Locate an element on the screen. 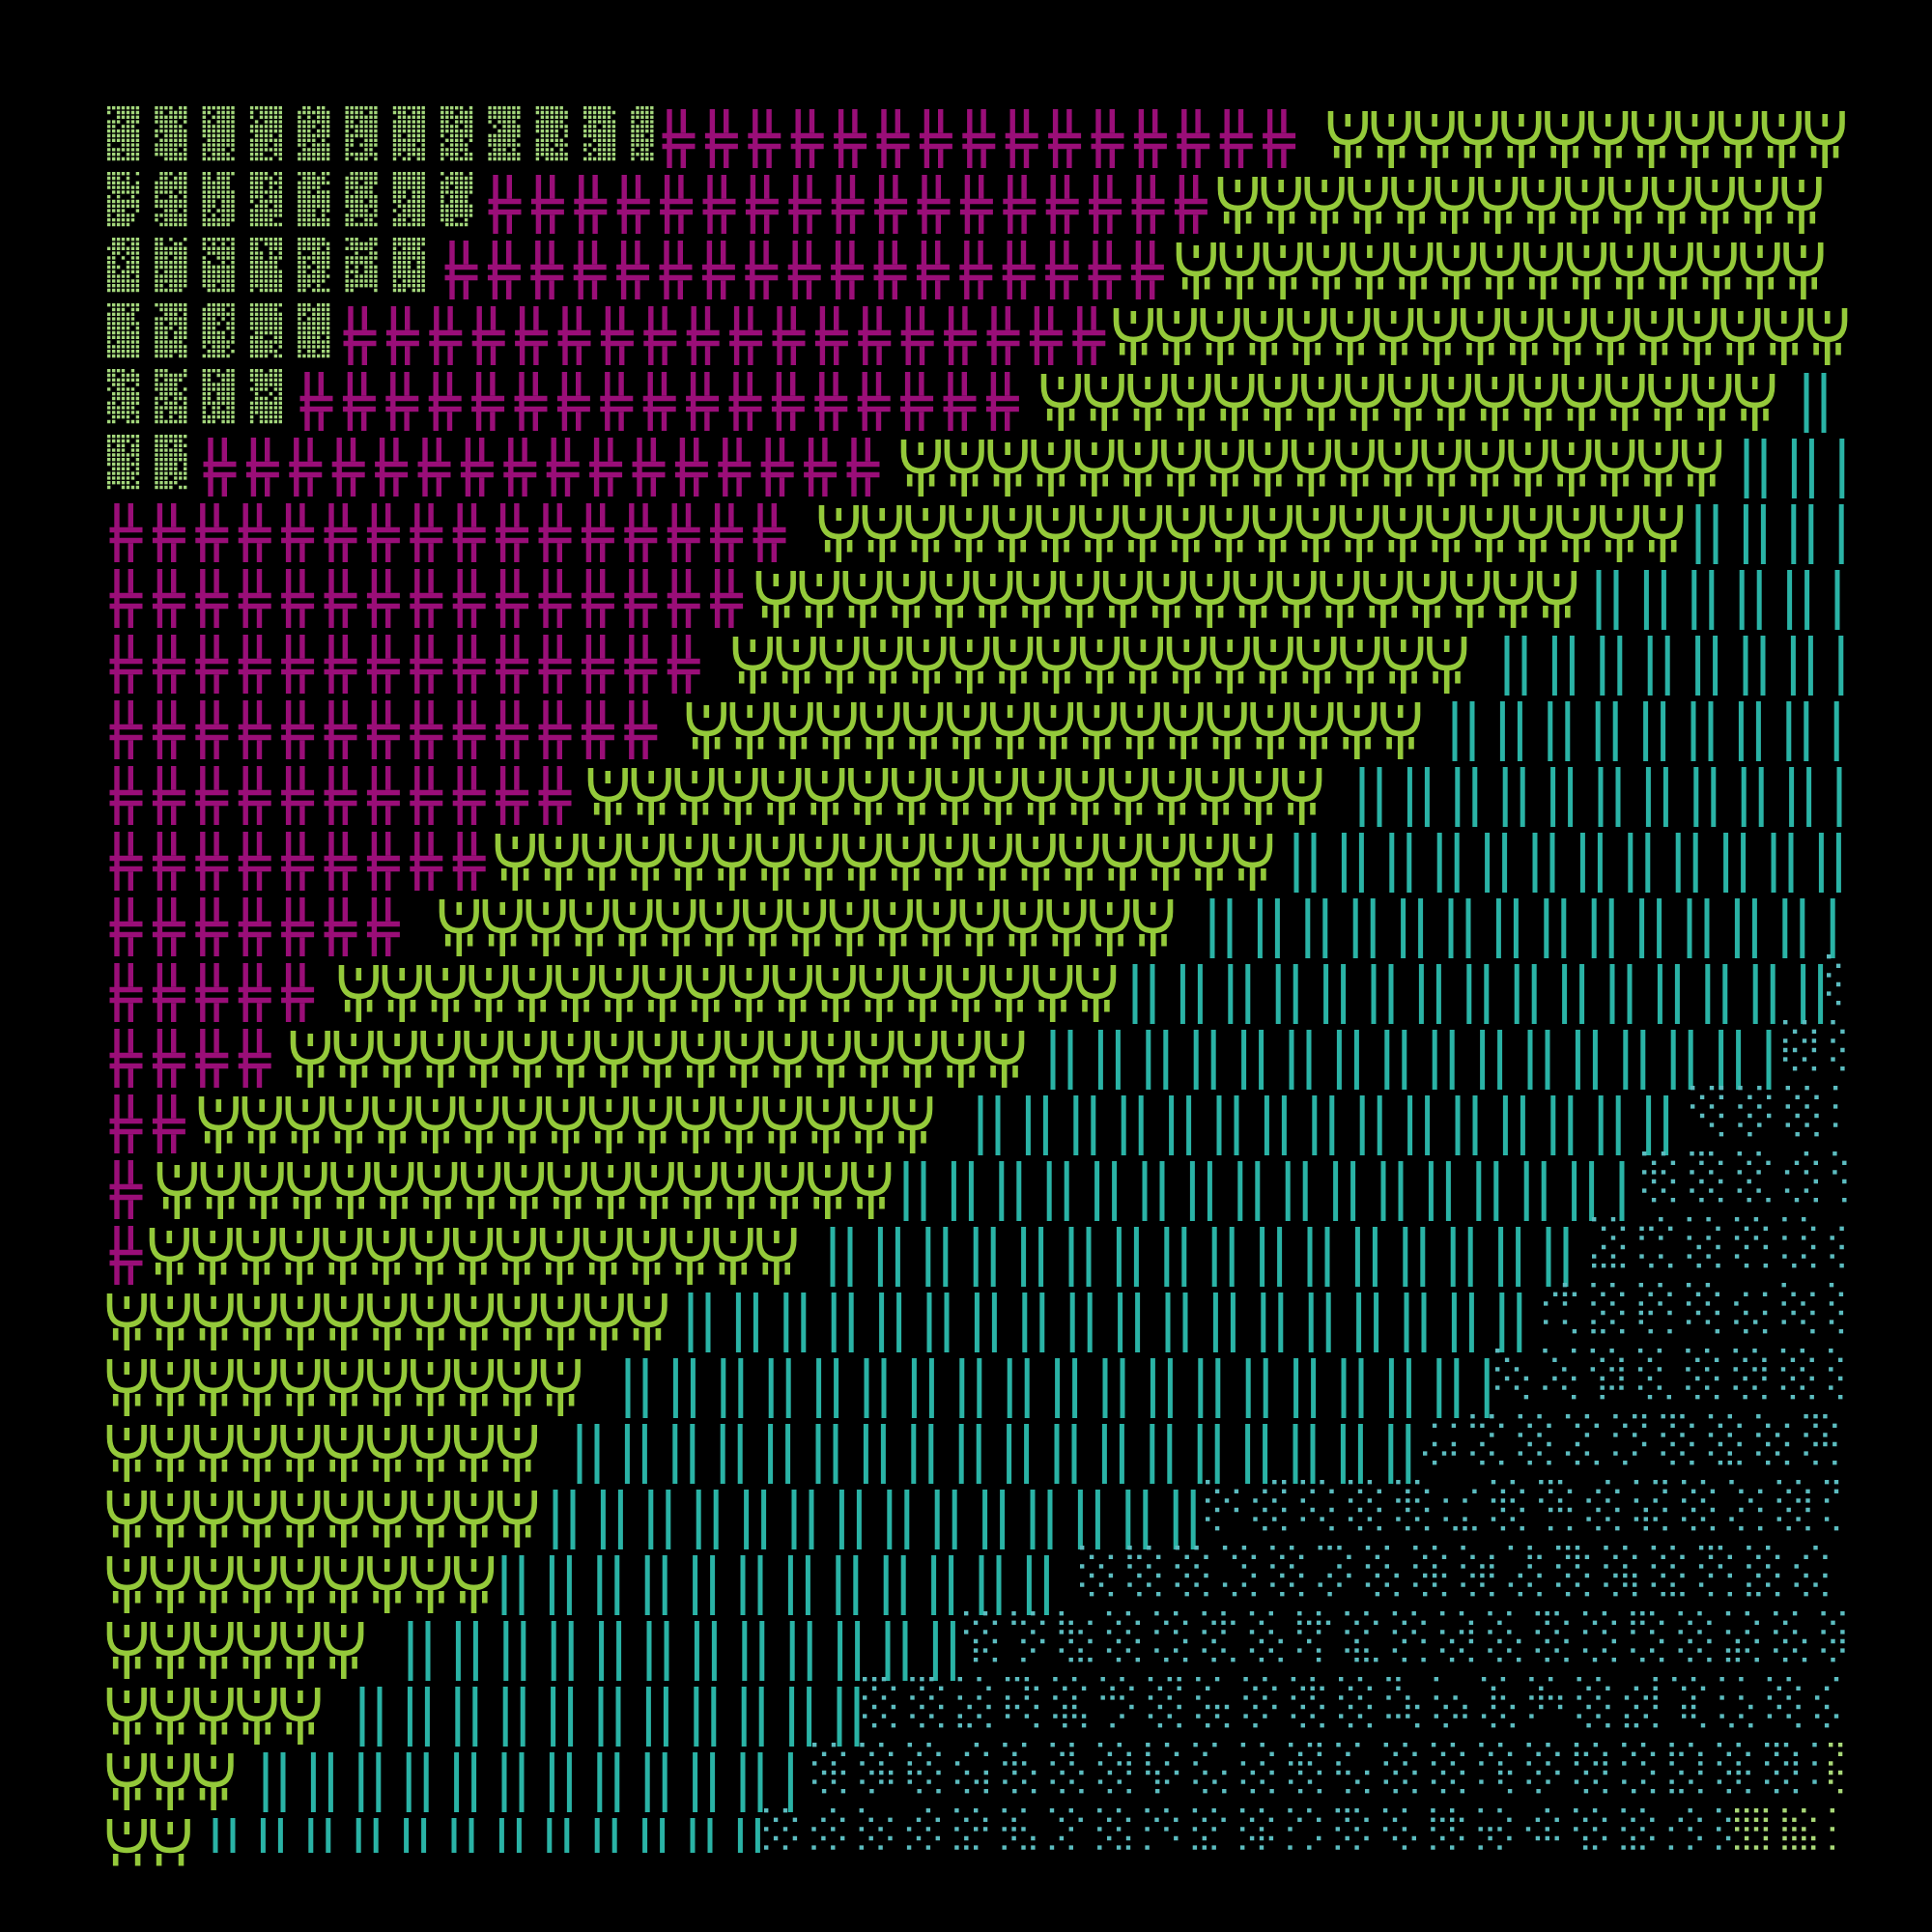 The height and width of the screenshot is (1932, 1932). corner-green-halftone-blocks is located at coordinates (1789, 1796).